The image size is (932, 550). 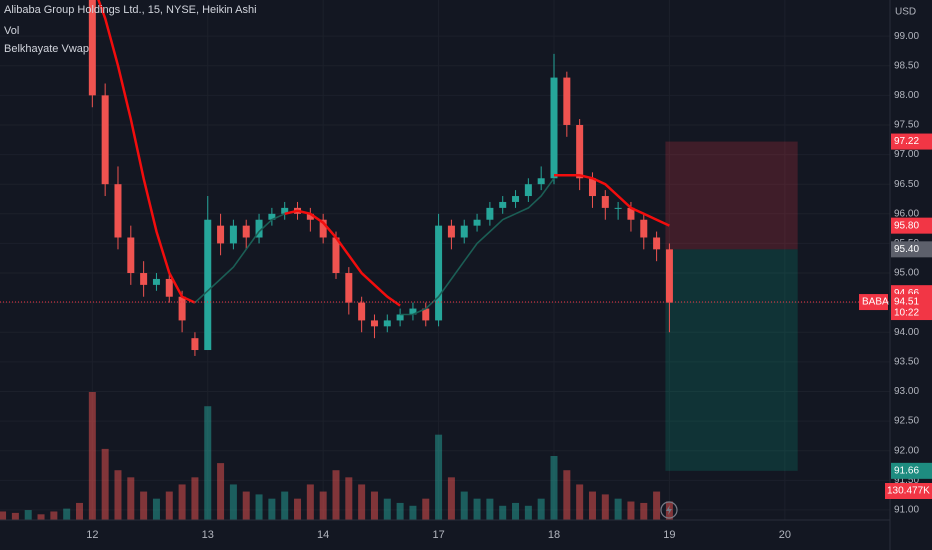 What do you see at coordinates (906, 36) in the screenshot?
I see `y-tick-label: 99.00` at bounding box center [906, 36].